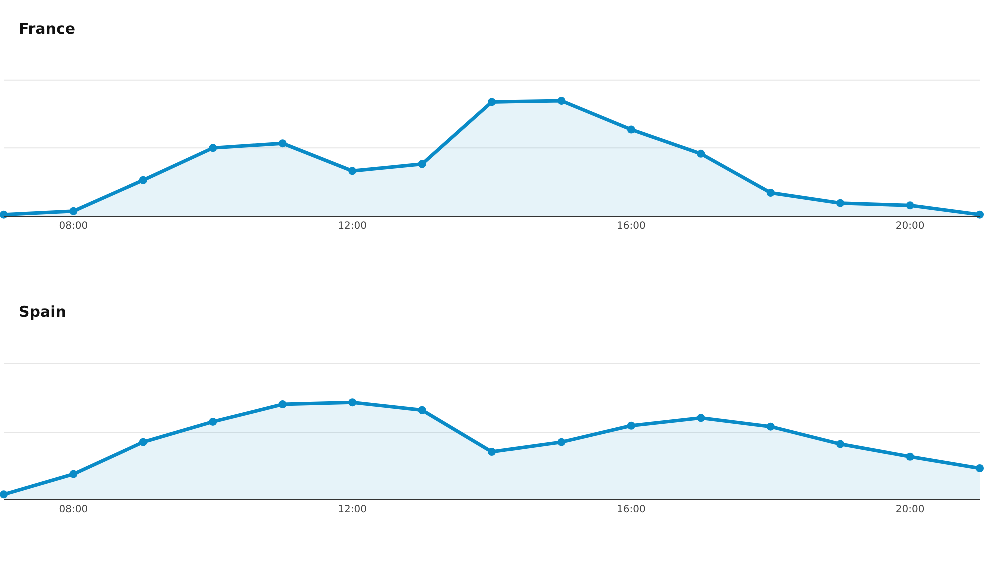  What do you see at coordinates (47, 29) in the screenshot?
I see `chart-title: France` at bounding box center [47, 29].